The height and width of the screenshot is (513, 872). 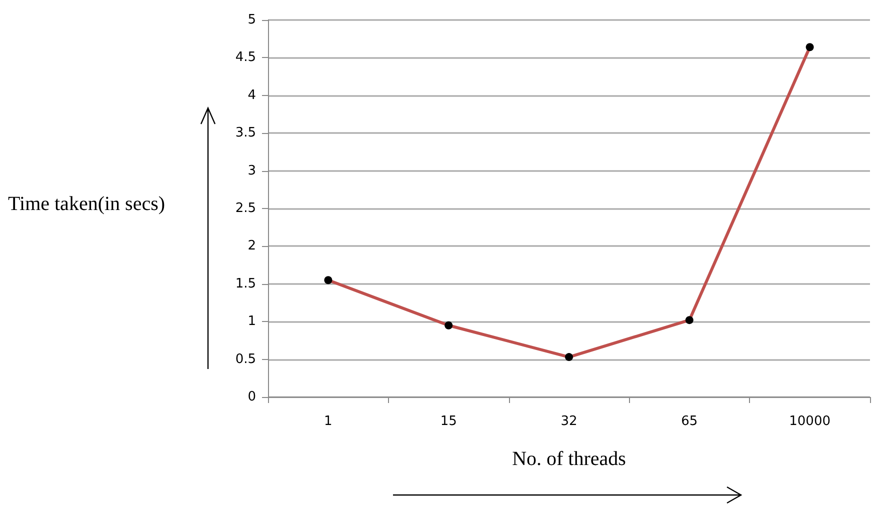 I want to click on x-tick-label: 32, so click(x=569, y=421).